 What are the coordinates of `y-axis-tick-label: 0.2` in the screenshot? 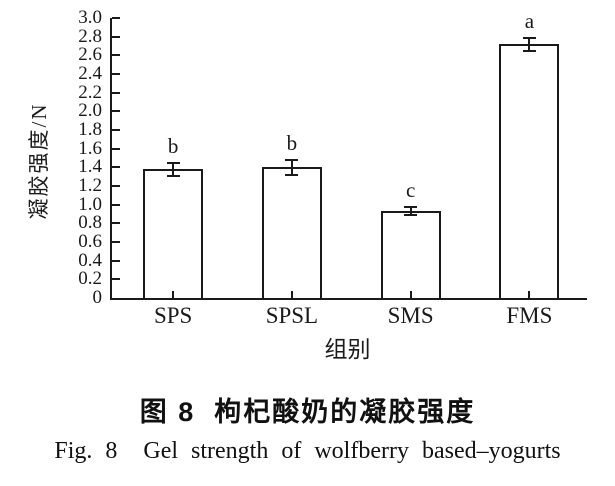 It's located at (90, 279).